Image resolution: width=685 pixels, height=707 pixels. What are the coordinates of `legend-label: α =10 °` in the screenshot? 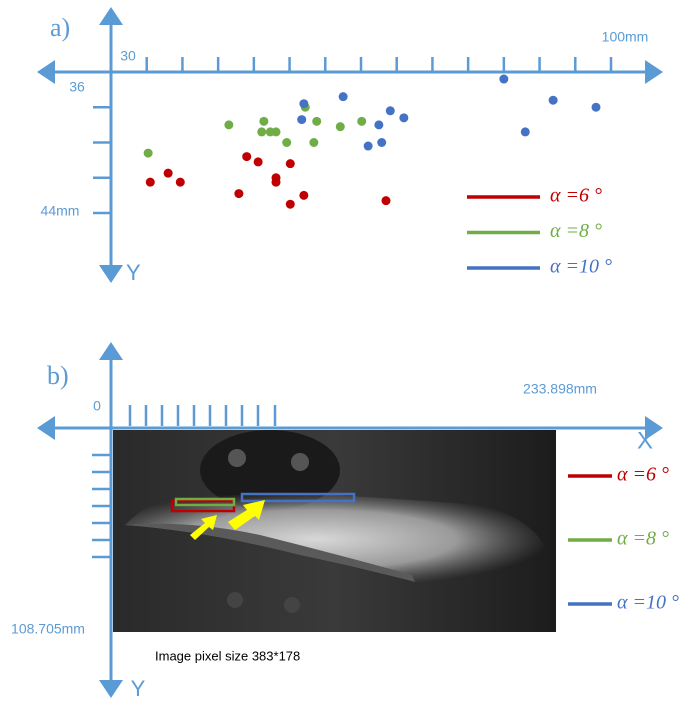 It's located at (581, 267).